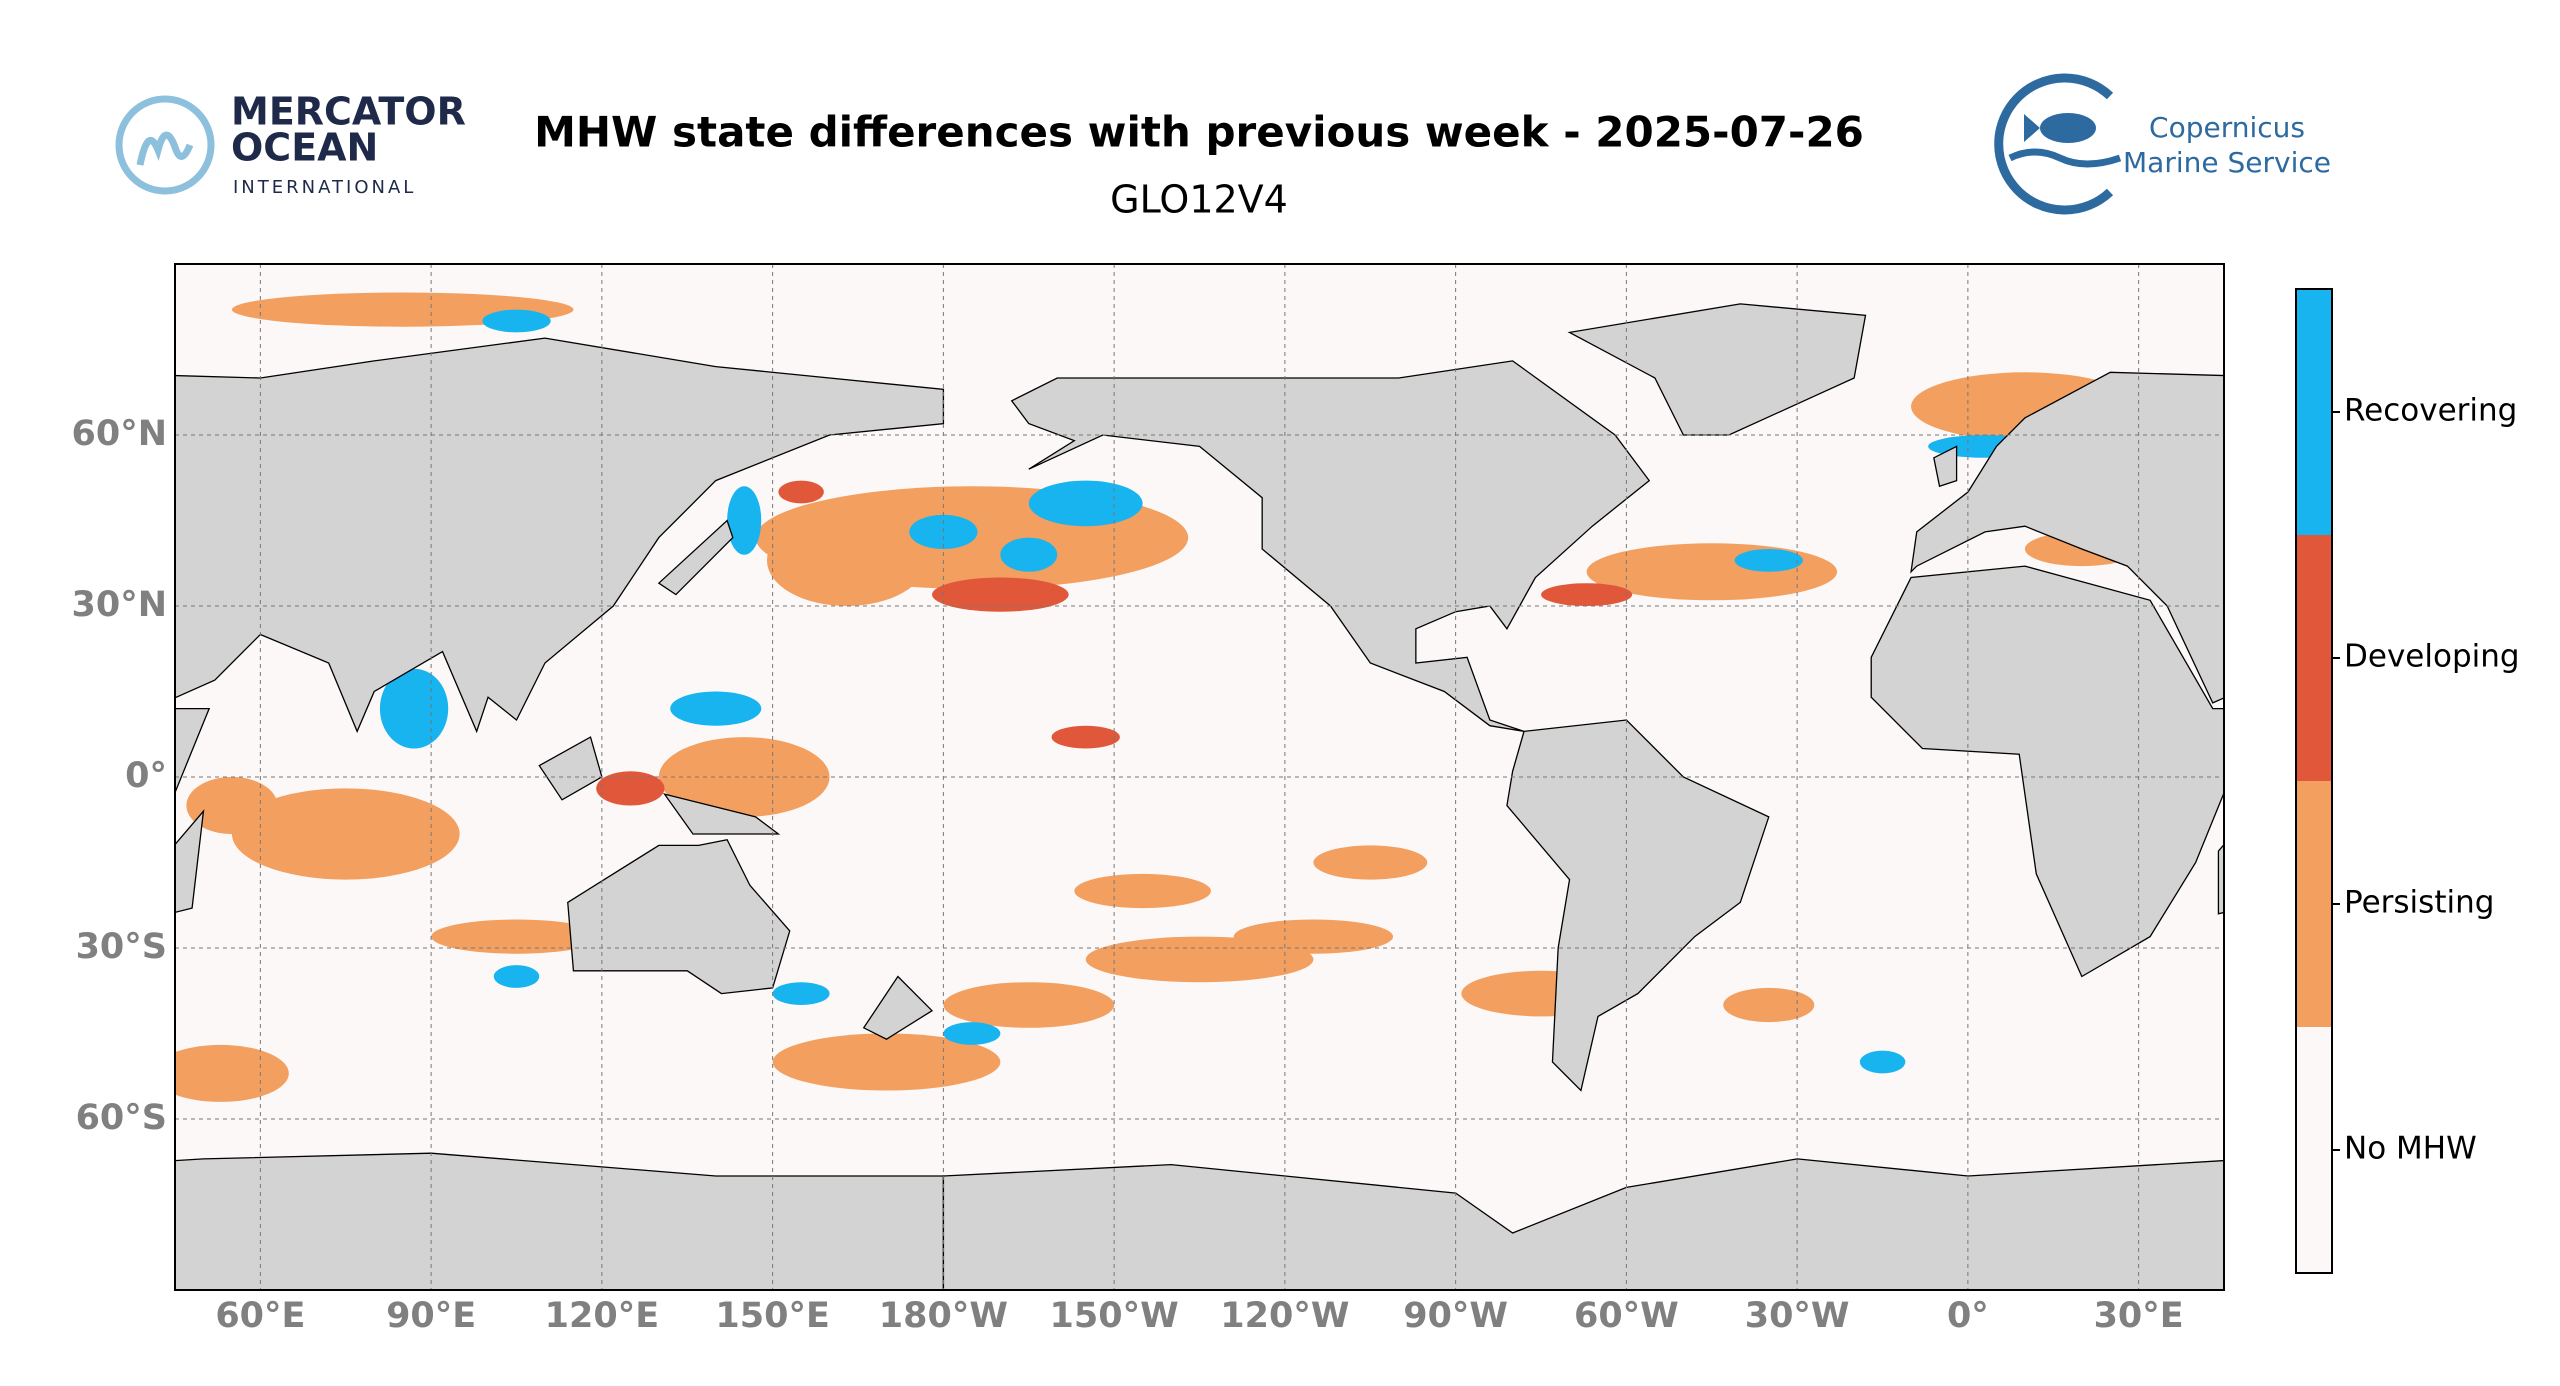 This screenshot has height=1386, width=2560. I want to click on lat-tick-label: 60°N, so click(120, 434).